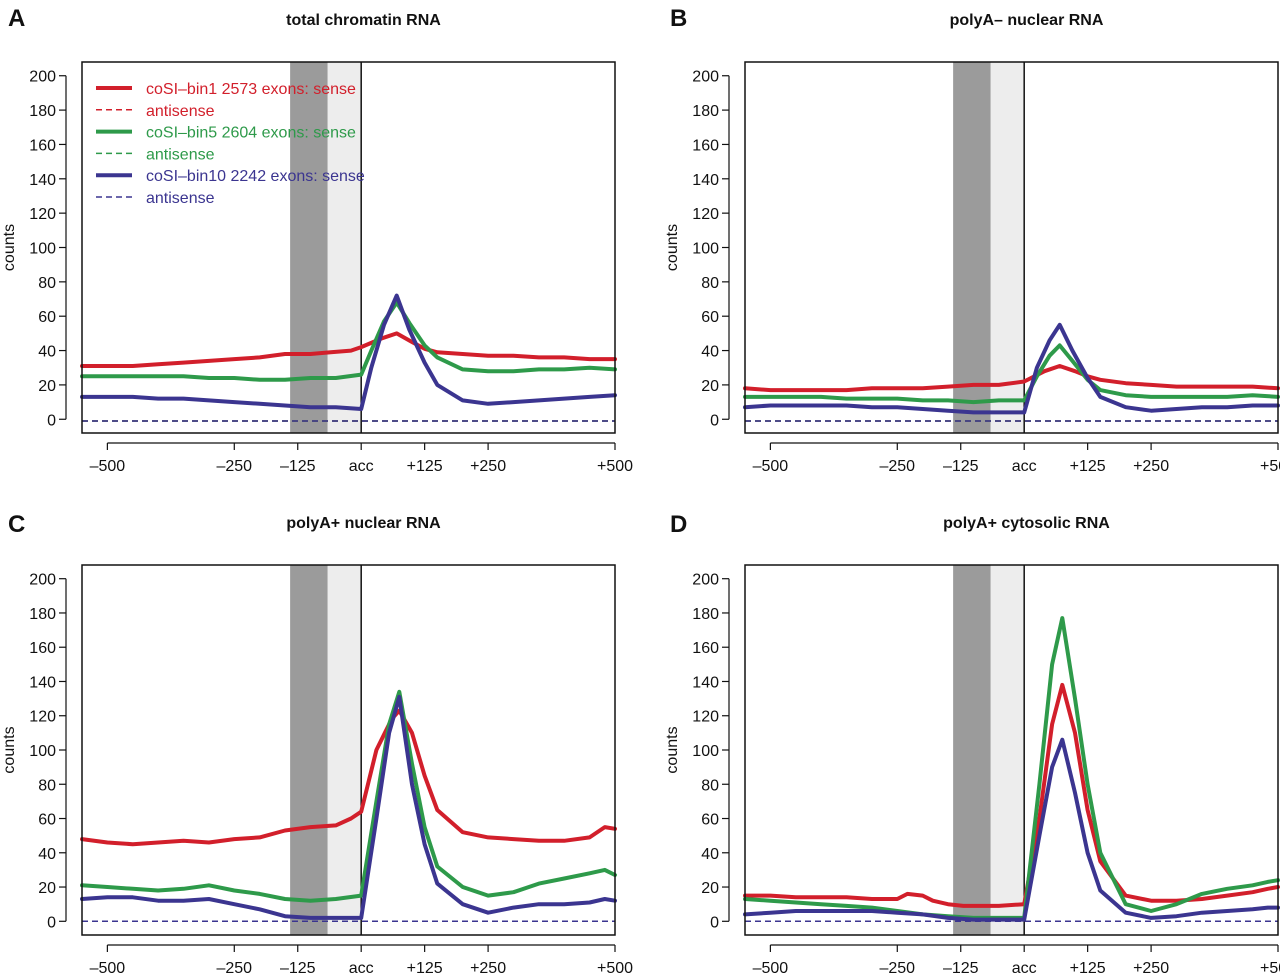 The height and width of the screenshot is (976, 1280). What do you see at coordinates (363, 523) in the screenshot?
I see `panel-title: polyA+ nuclear RNA` at bounding box center [363, 523].